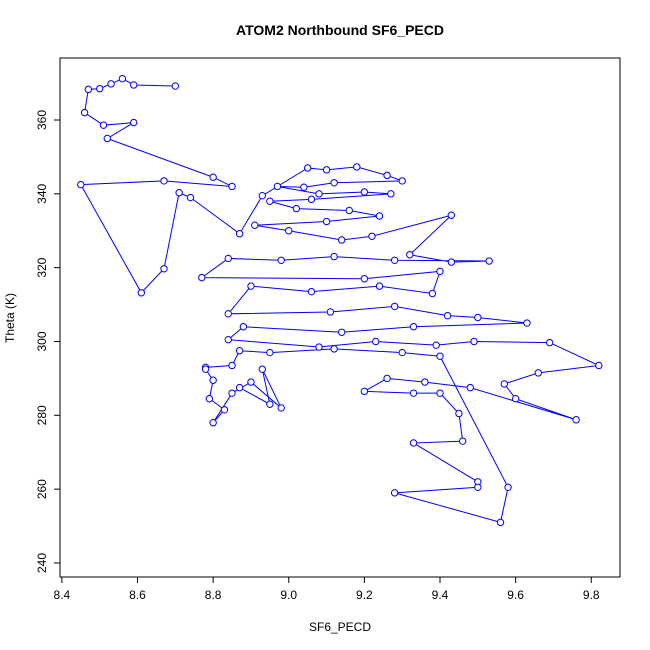 This screenshot has height=650, width=650. I want to click on x-tick-label: 8.4, so click(62, 595).